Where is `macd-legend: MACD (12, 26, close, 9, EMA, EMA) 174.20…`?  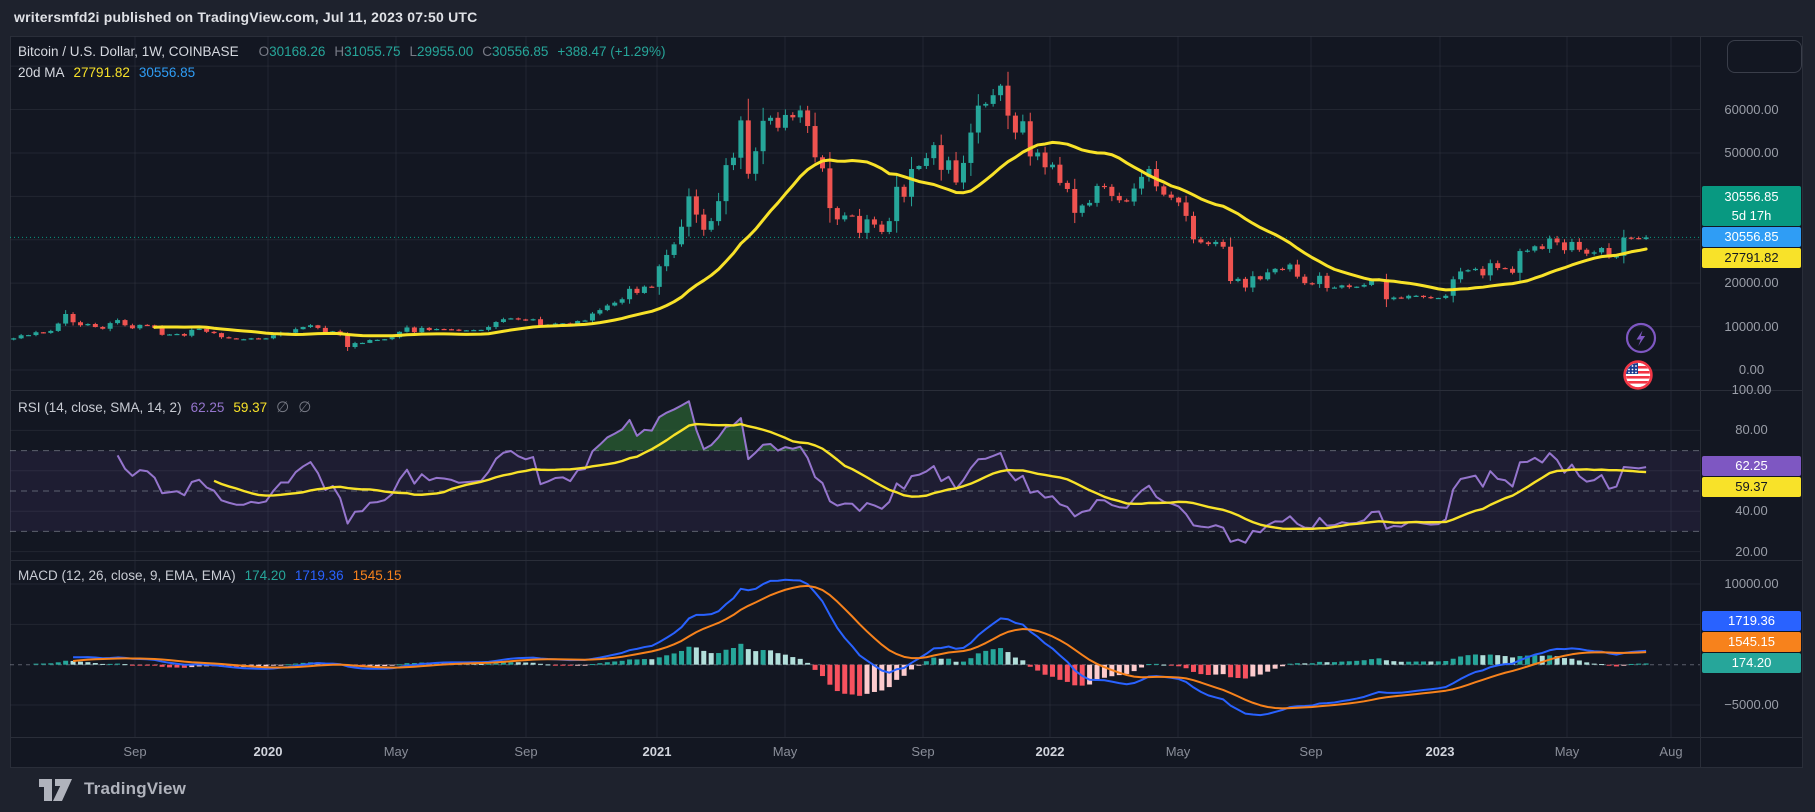 macd-legend: MACD (12, 26, close, 9, EMA, EMA) 174.20… is located at coordinates (209, 575).